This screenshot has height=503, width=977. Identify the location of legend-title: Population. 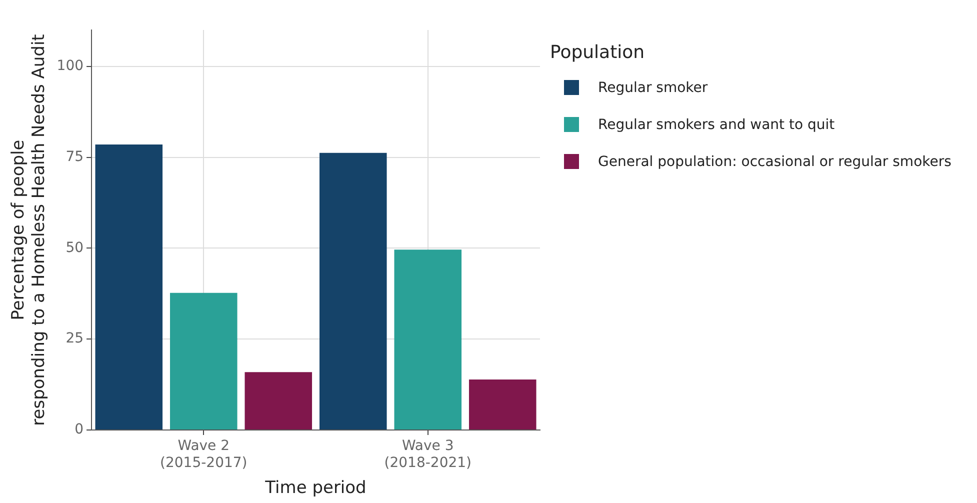
(598, 52).